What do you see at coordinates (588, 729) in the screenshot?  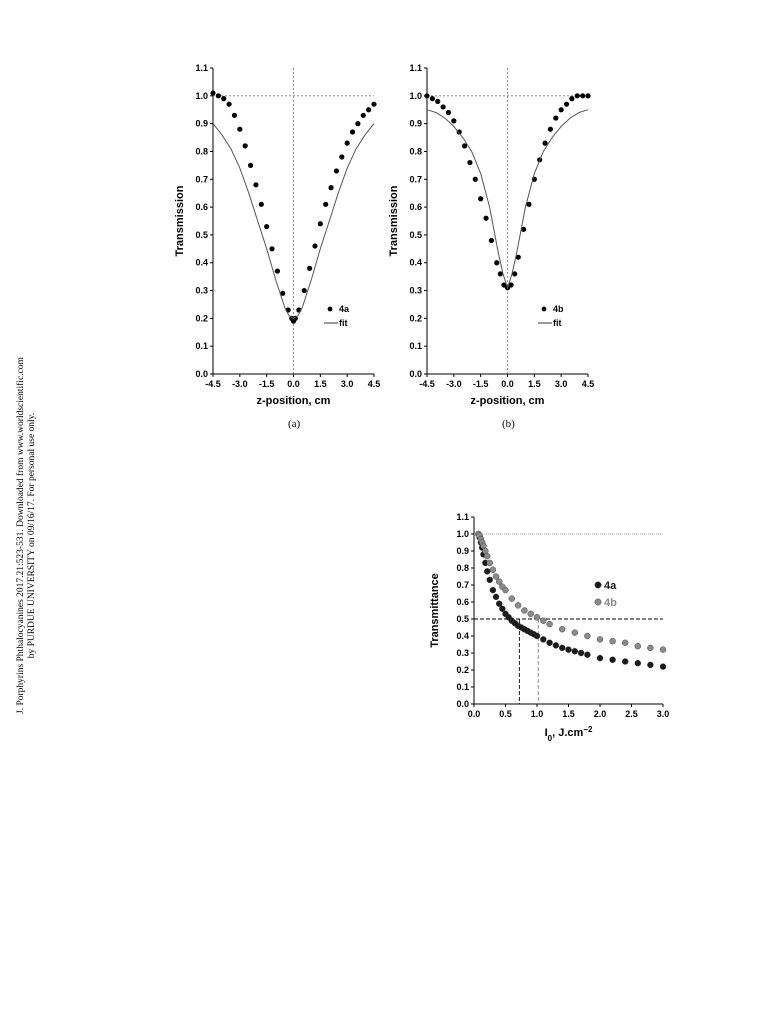 I see `x-axis-label-part: −2` at bounding box center [588, 729].